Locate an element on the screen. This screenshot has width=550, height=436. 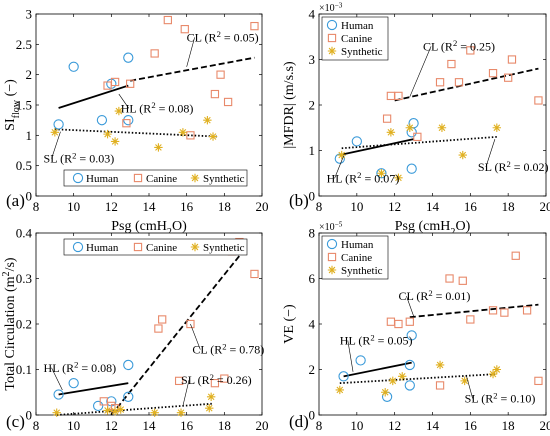
y-axis-label: Total Circulation (m2/s) is located at coordinates (9, 324).